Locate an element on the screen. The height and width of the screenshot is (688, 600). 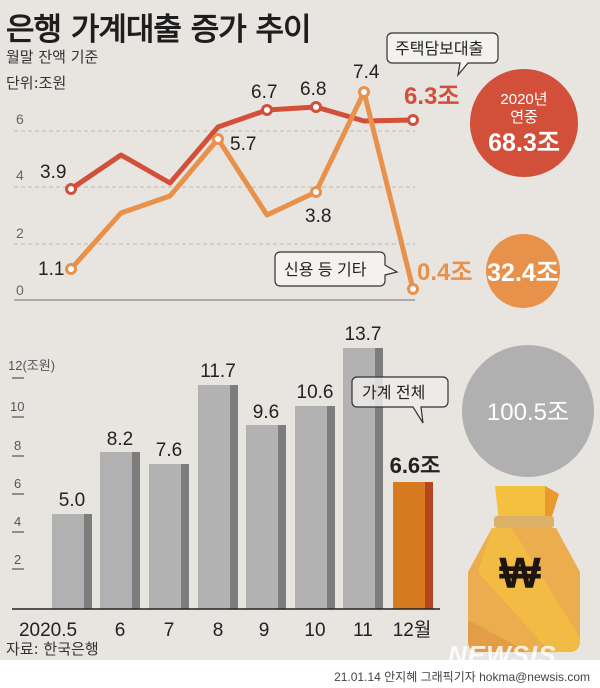
bar-xlabel: 9 is located at coordinates (264, 630).